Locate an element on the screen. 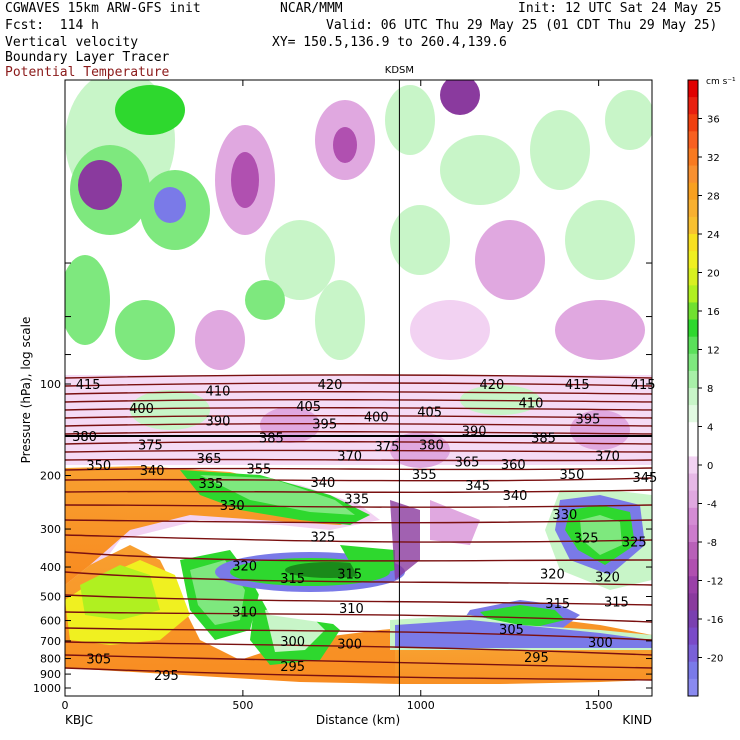 This screenshot has height=740, width=740. colorbar-label-12: 12 is located at coordinates (713, 351).